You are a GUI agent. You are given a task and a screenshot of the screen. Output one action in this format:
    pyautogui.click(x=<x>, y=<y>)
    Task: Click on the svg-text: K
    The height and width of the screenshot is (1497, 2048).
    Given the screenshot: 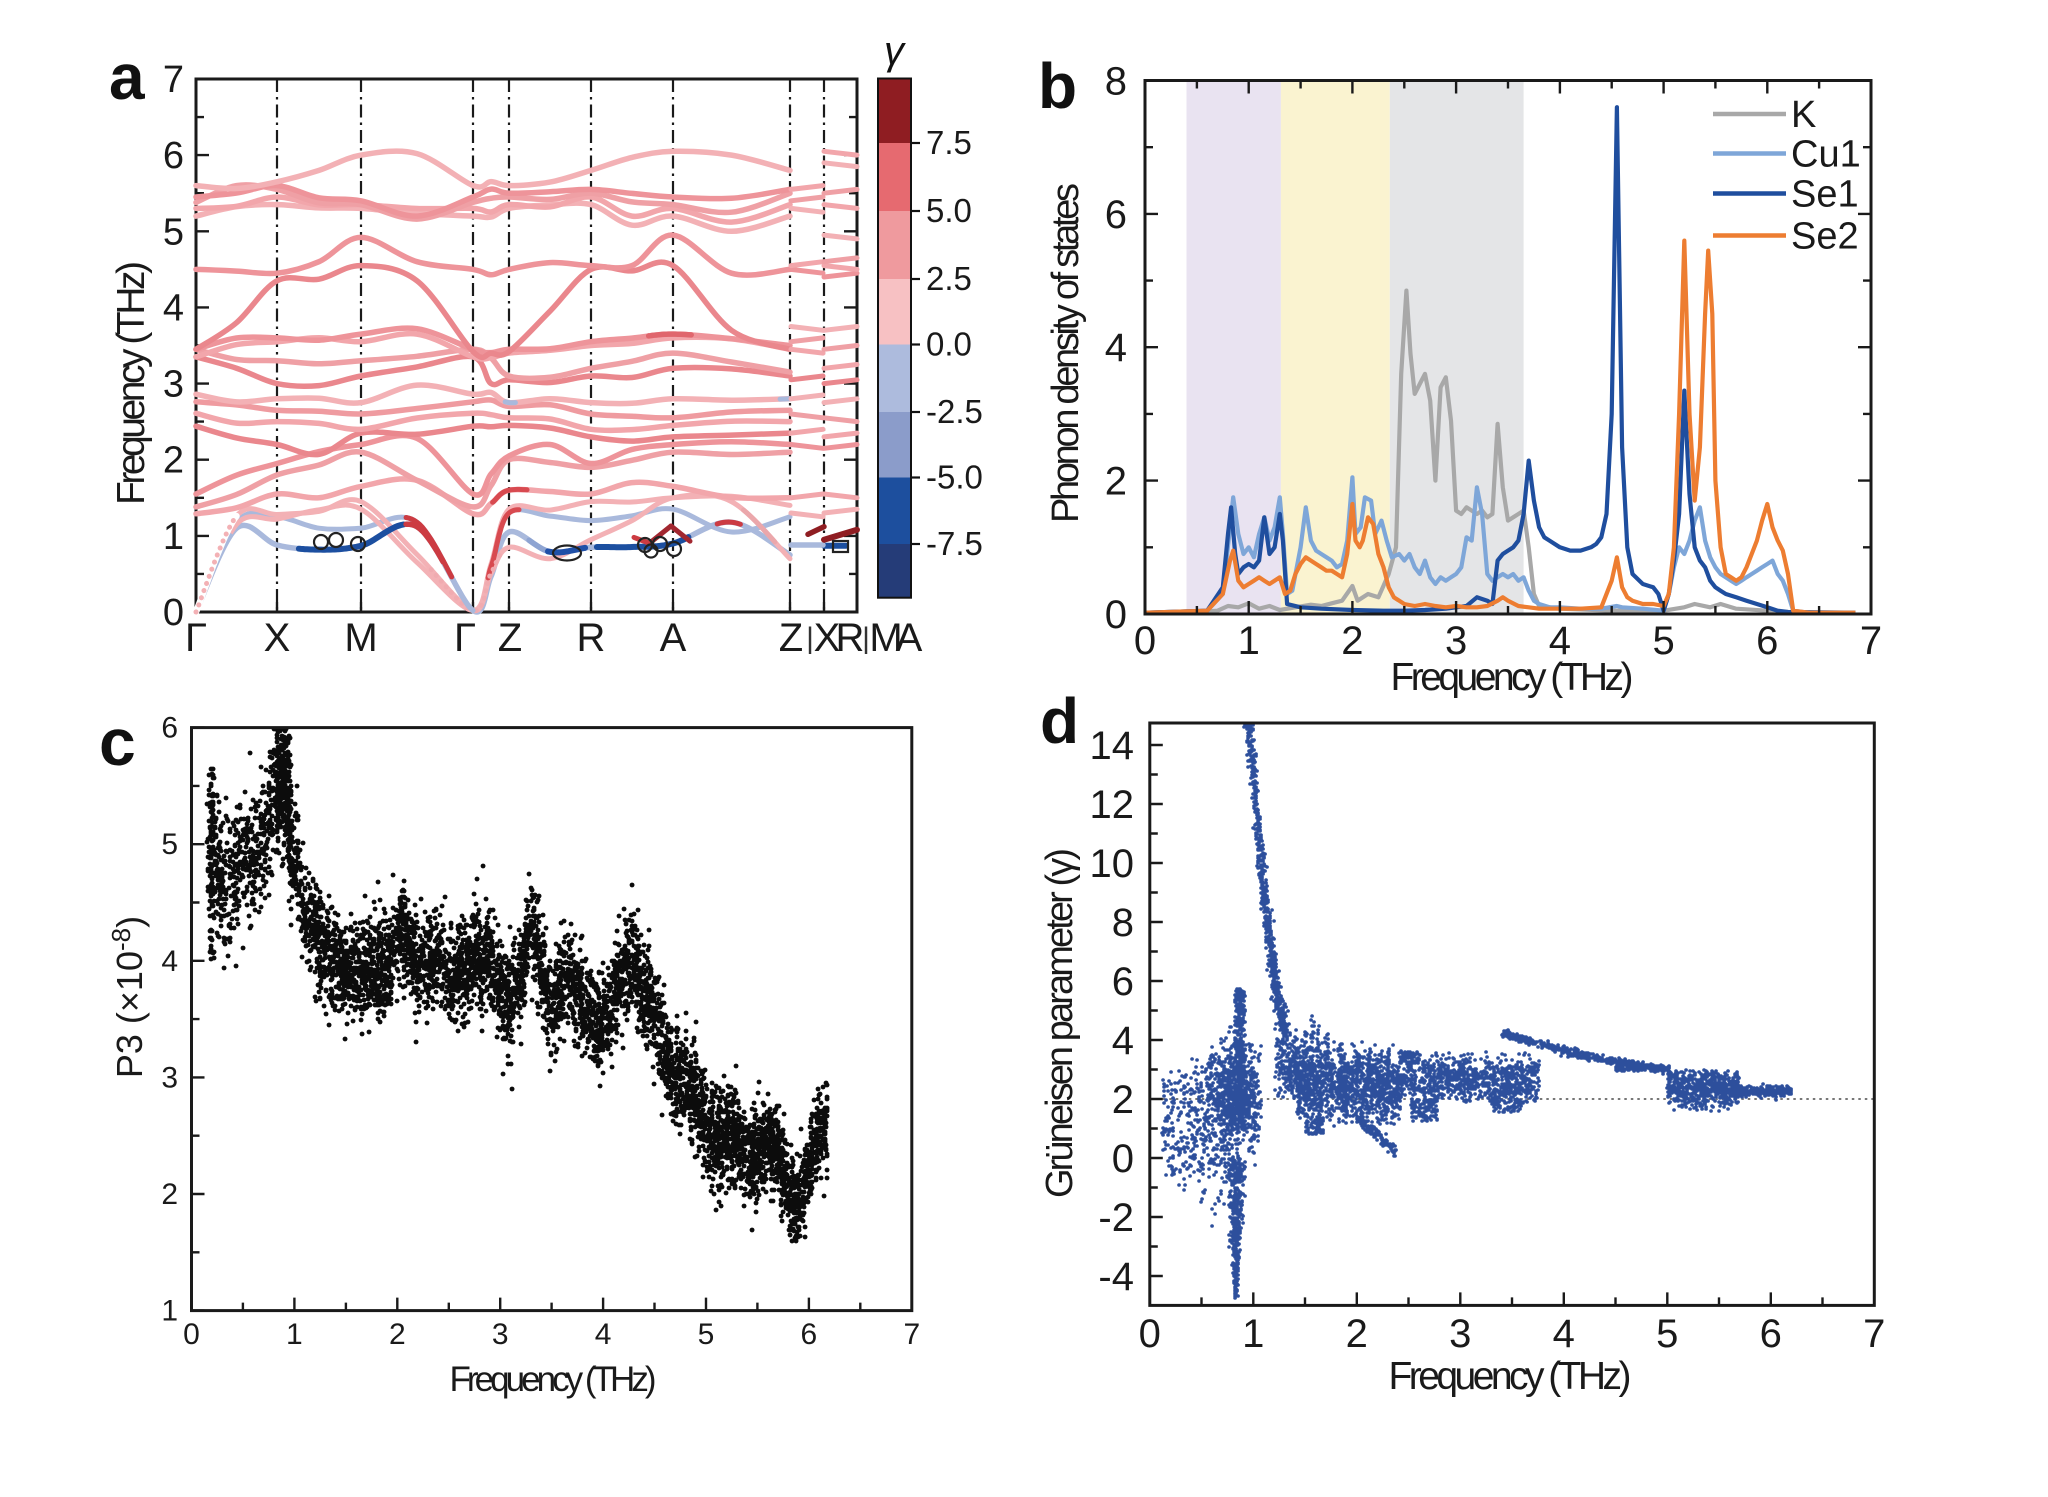 What is the action you would take?
    pyautogui.click(x=1803, y=115)
    